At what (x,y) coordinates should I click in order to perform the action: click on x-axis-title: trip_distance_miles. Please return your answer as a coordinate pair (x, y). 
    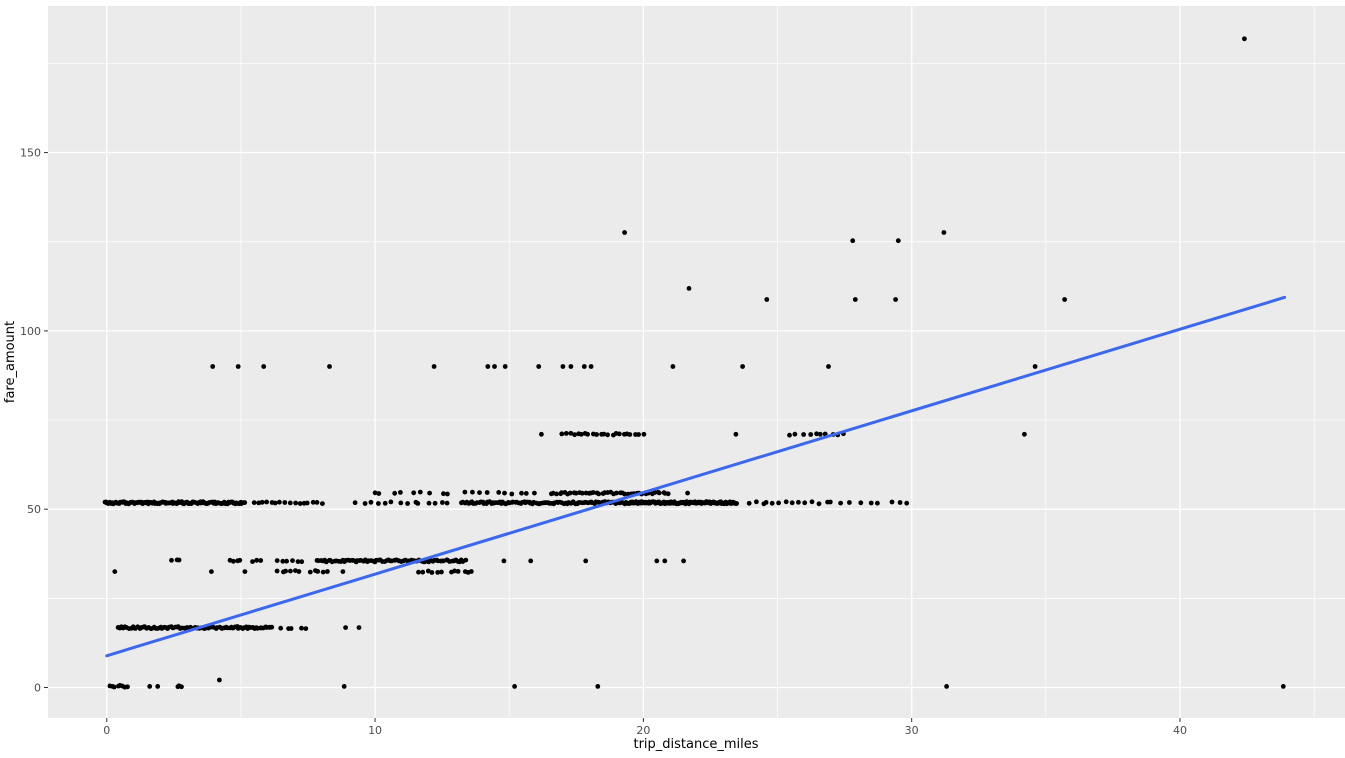
    Looking at the image, I should click on (695, 744).